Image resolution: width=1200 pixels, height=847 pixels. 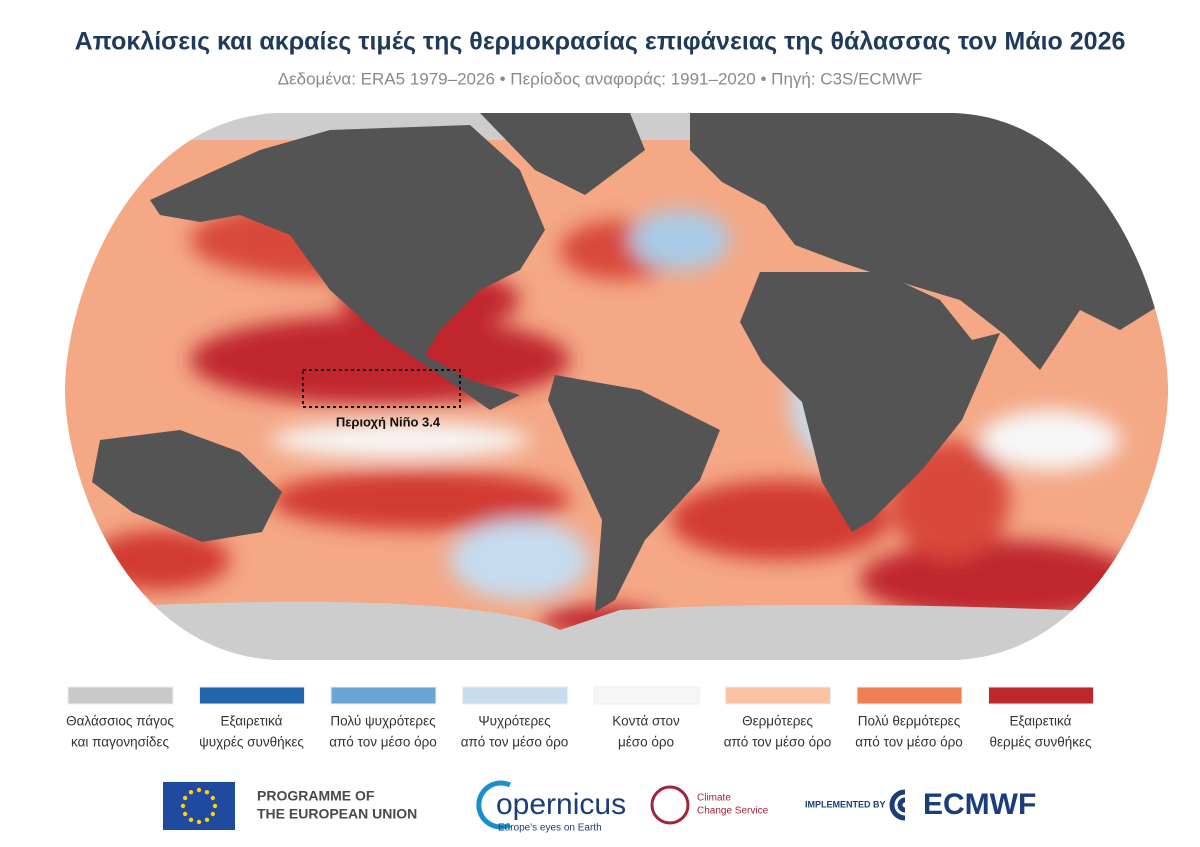 What do you see at coordinates (381, 388) in the screenshot?
I see `nino-box` at bounding box center [381, 388].